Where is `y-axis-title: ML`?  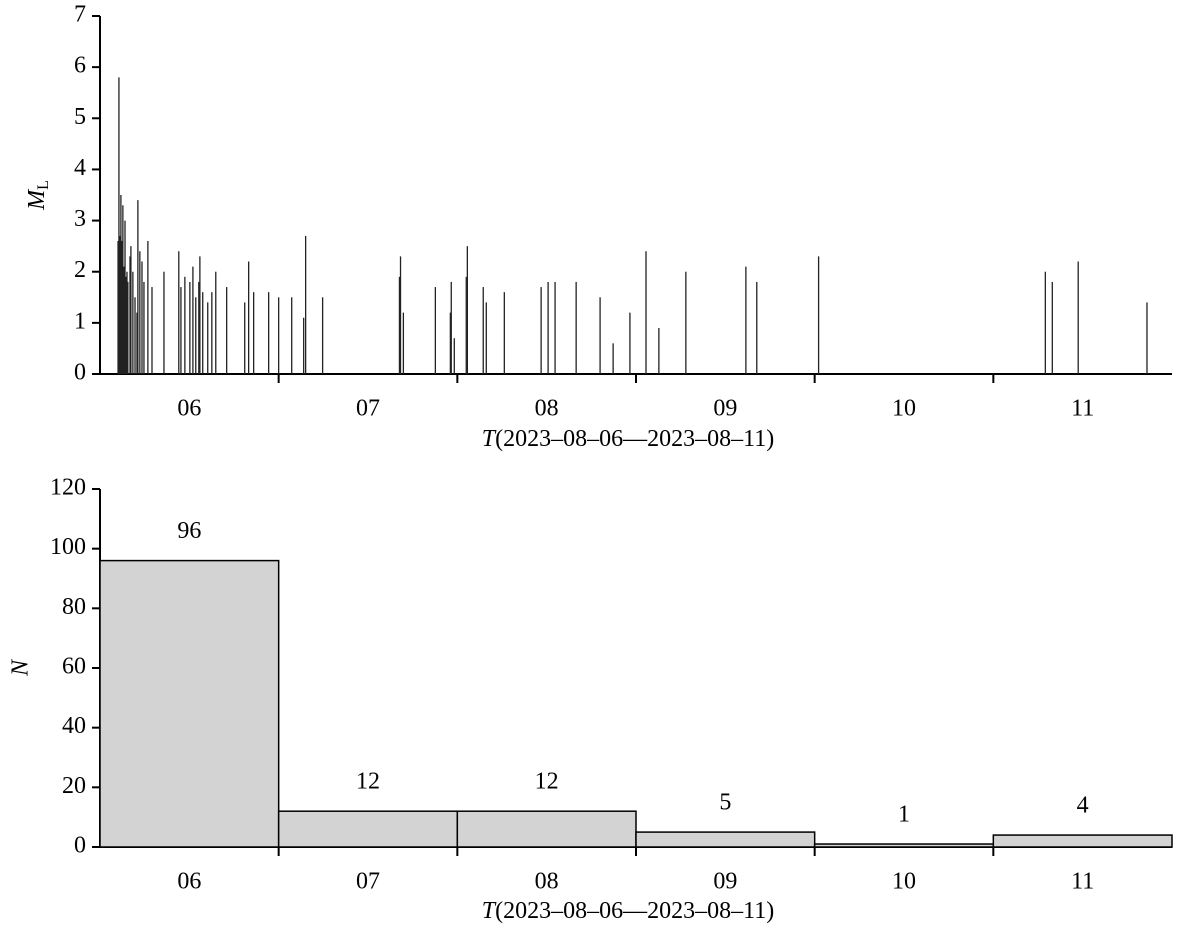
y-axis-title: ML is located at coordinates (38, 195).